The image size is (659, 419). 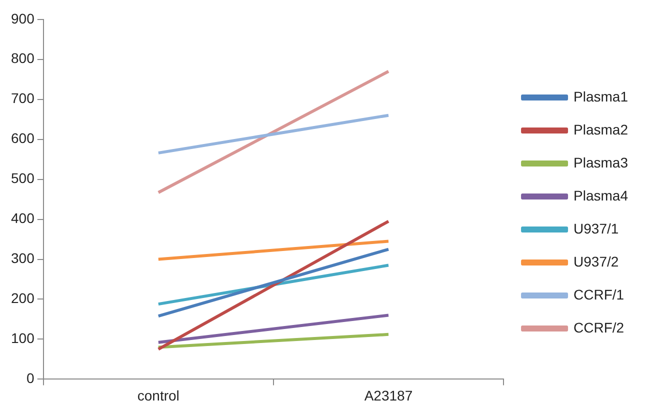 I want to click on legend-label: Plasma1, so click(x=601, y=96).